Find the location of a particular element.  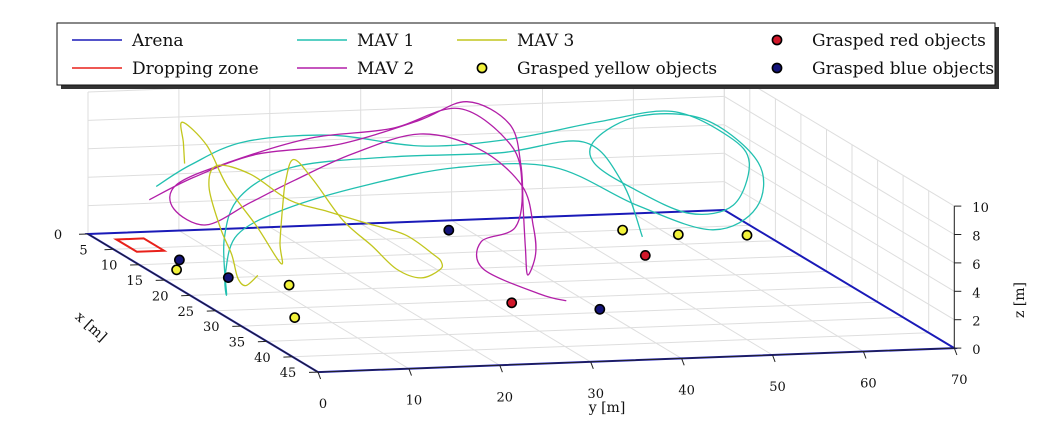

x-tick-label: 10 is located at coordinates (109, 266).